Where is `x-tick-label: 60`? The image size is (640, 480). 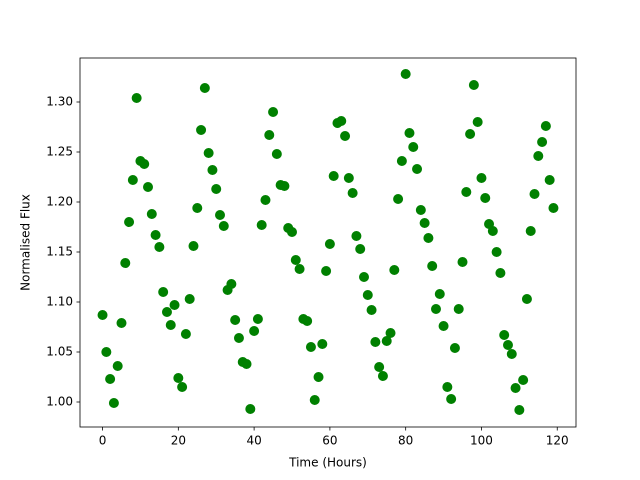
x-tick-label: 60 is located at coordinates (329, 441).